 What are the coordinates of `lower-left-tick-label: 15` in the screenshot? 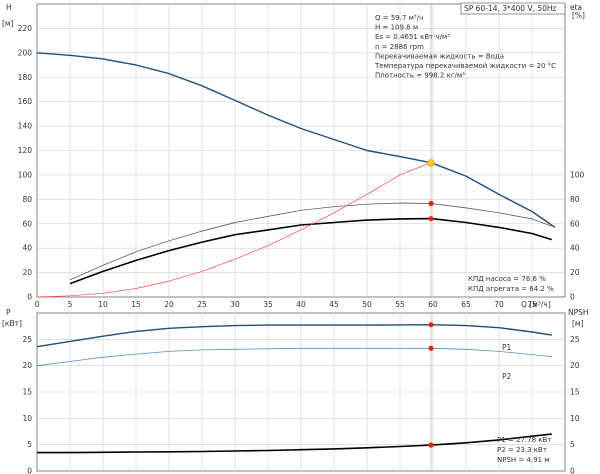 It's located at (27, 392).